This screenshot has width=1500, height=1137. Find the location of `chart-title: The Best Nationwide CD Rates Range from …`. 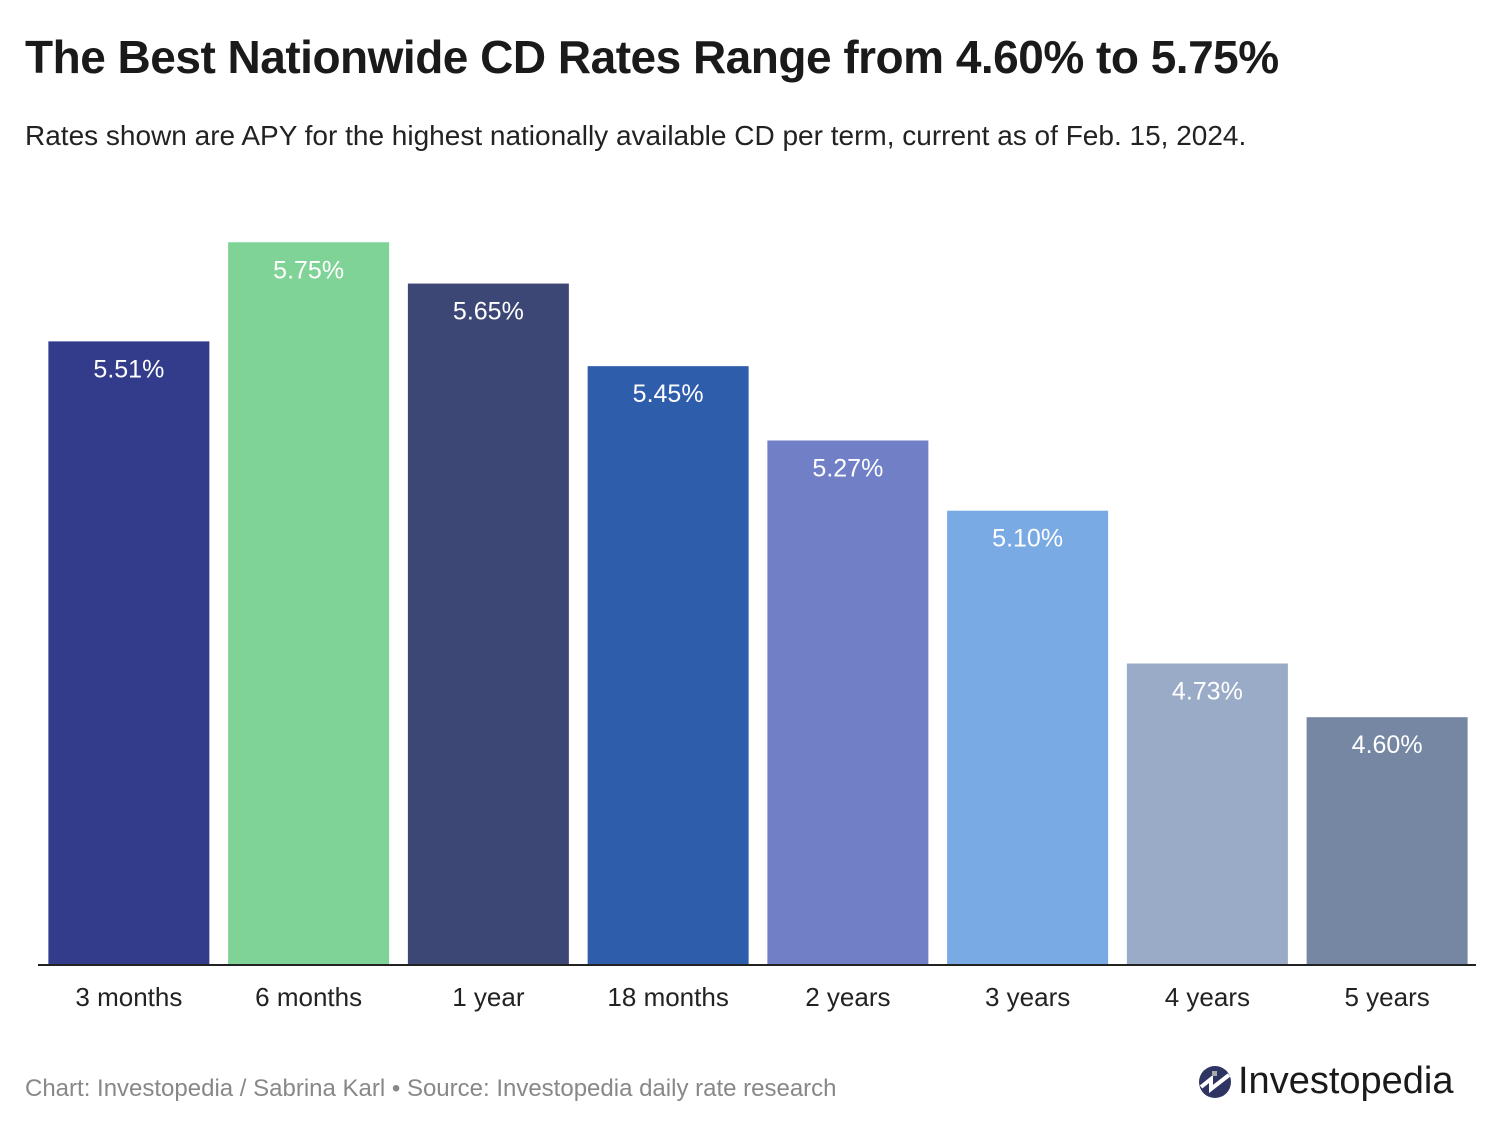

chart-title: The Best Nationwide CD Rates Range from … is located at coordinates (652, 57).